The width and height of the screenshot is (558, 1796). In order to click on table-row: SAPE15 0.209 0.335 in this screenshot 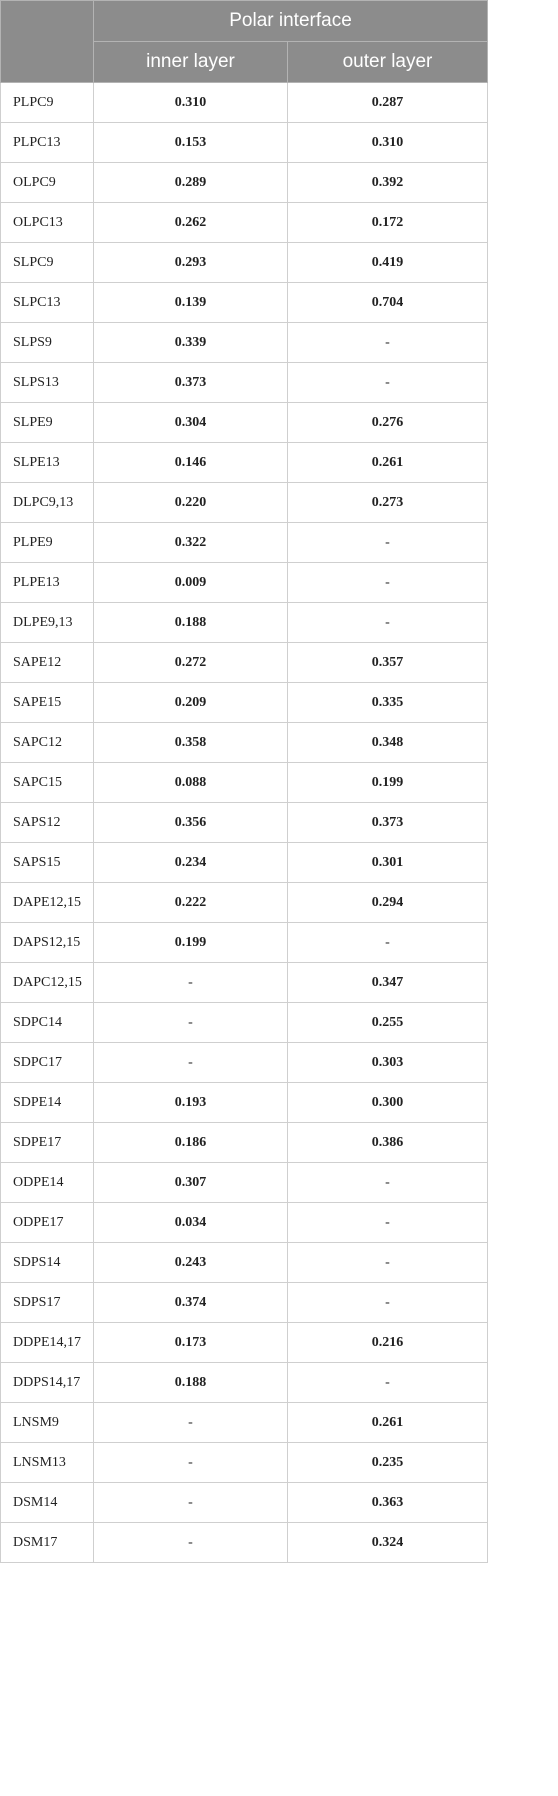, I will do `click(244, 702)`.